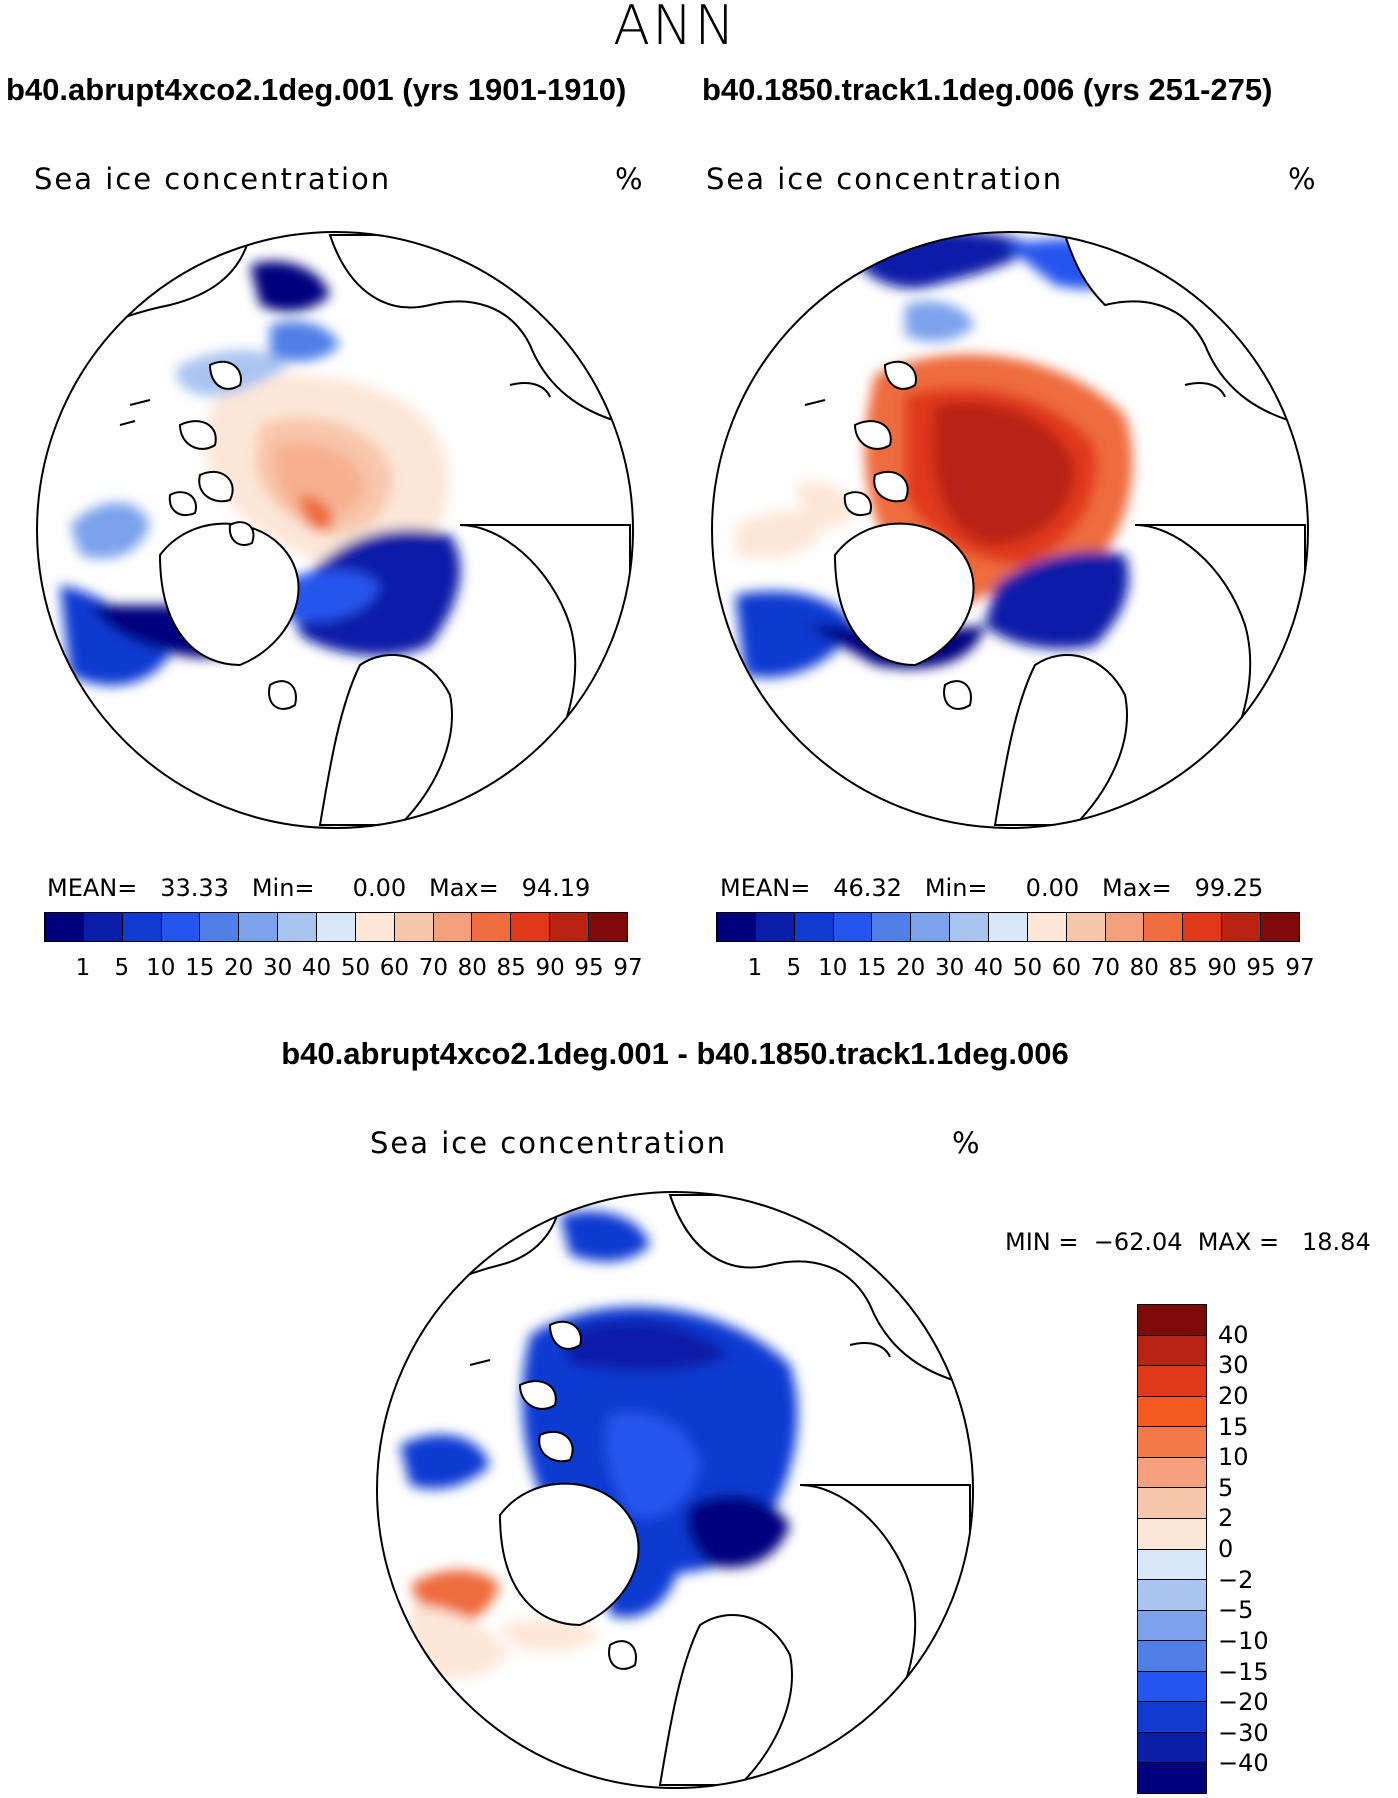  What do you see at coordinates (755, 968) in the screenshot?
I see `colorbar-tick-label: 1` at bounding box center [755, 968].